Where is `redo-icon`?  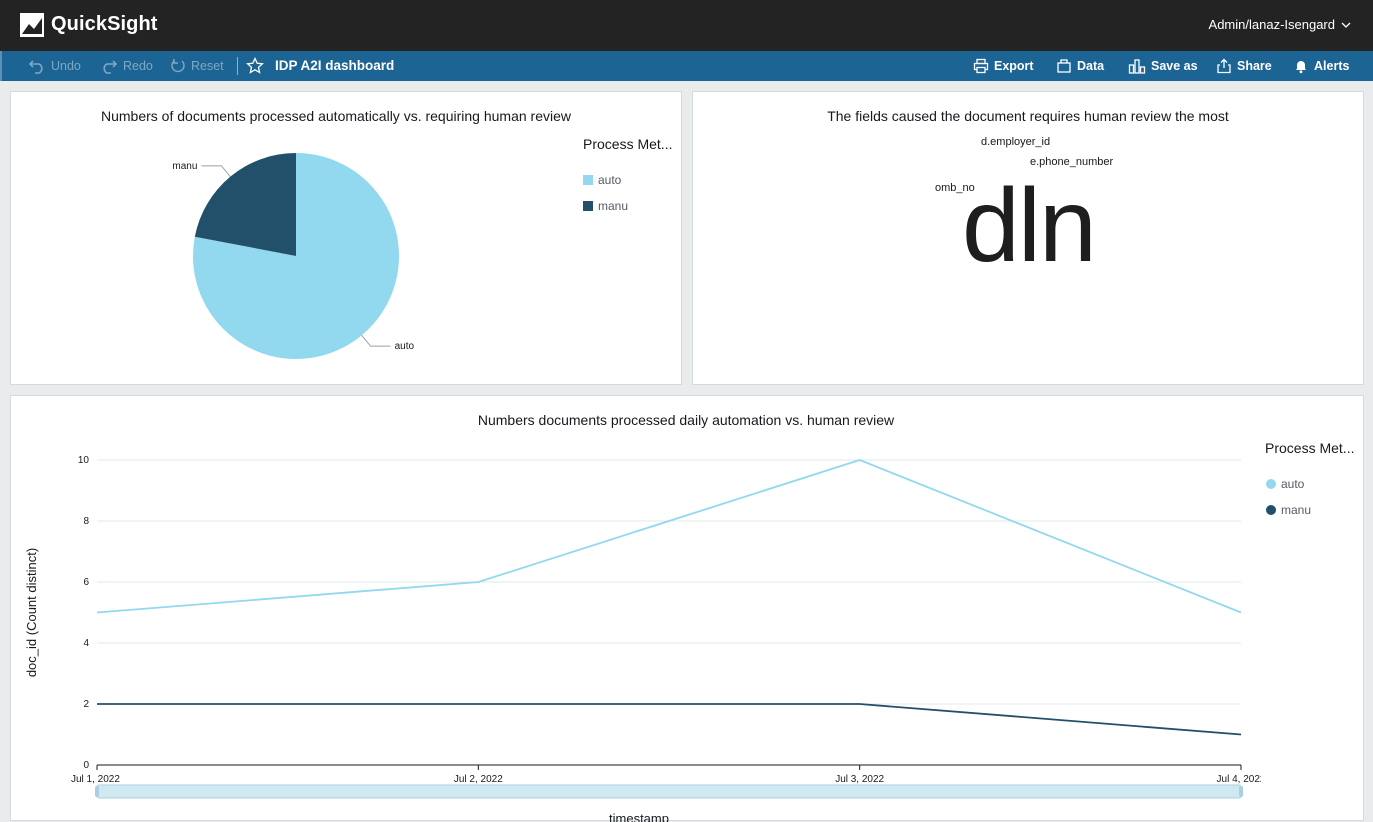
redo-icon is located at coordinates (109, 66).